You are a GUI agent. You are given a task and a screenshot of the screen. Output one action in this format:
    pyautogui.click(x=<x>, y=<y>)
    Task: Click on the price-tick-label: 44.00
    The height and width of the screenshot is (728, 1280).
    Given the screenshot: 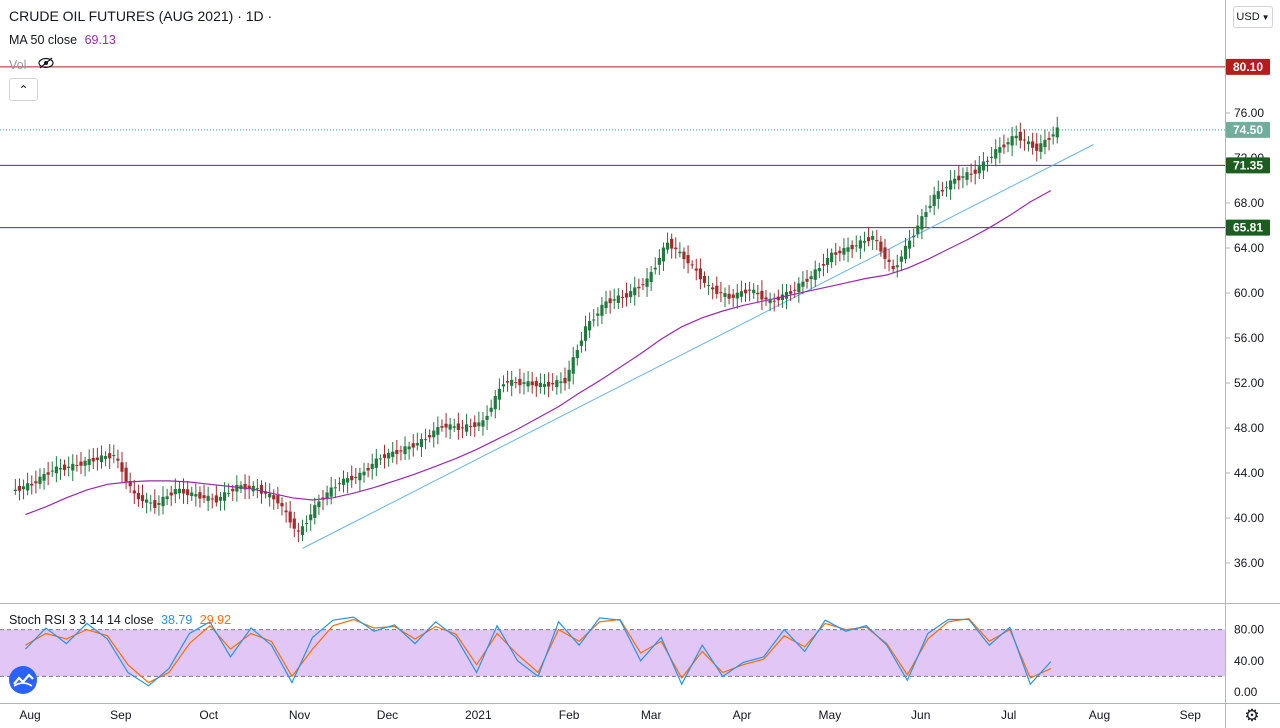 What is the action you would take?
    pyautogui.click(x=1249, y=473)
    